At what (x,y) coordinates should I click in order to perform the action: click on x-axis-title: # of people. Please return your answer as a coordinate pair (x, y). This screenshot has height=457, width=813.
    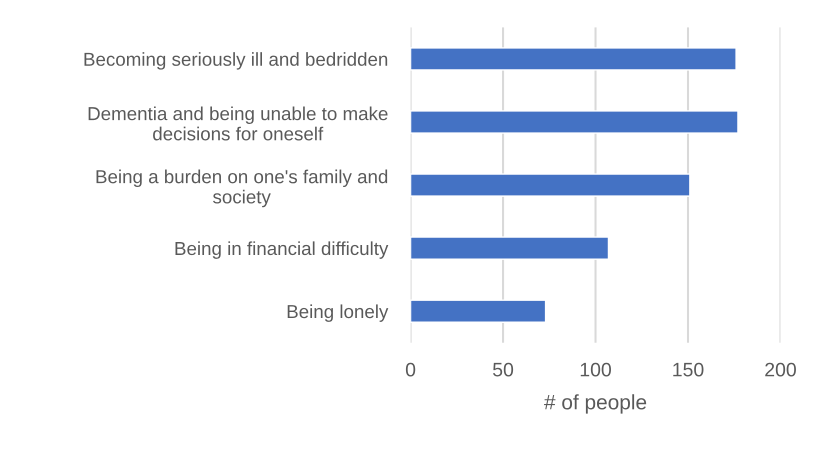
    Looking at the image, I should click on (595, 404).